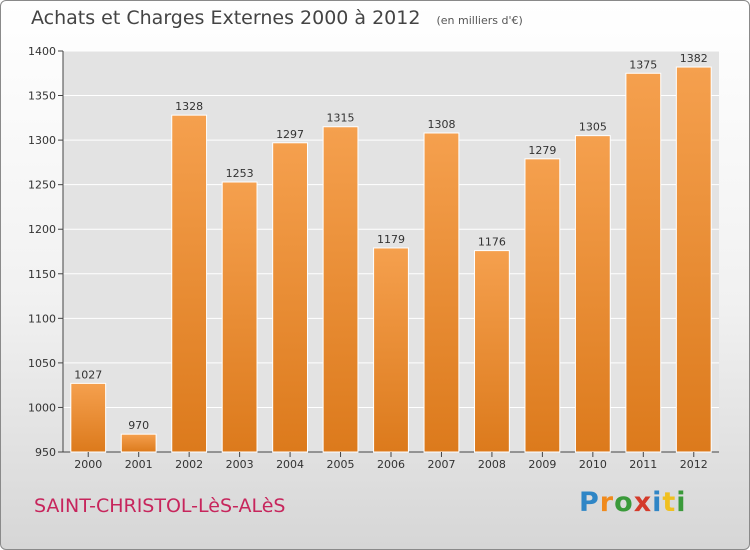  Describe the element at coordinates (643, 262) in the screenshot. I see `bar-2011` at that location.